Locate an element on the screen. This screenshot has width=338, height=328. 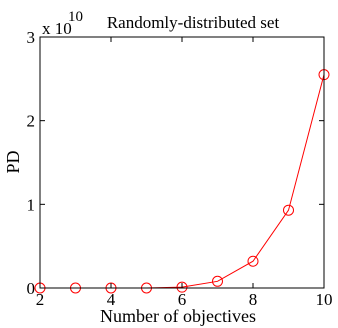
y-multiplier-exponent: 10 is located at coordinates (75, 17).